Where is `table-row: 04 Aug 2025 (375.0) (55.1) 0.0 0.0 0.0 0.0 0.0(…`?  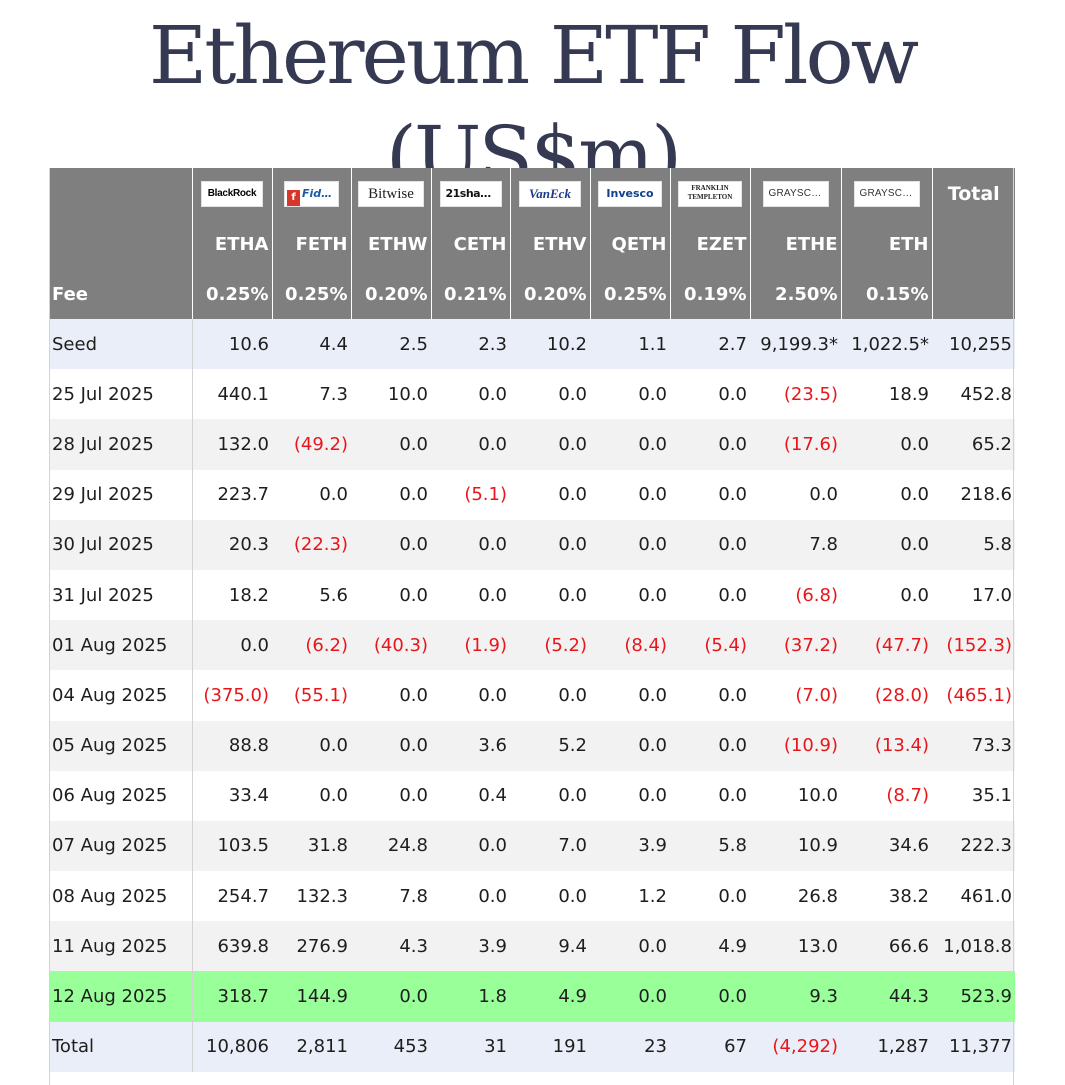
table-row: 04 Aug 2025 (375.0) (55.1) 0.0 0.0 0.0 0.0 0.0(… is located at coordinates (532, 695).